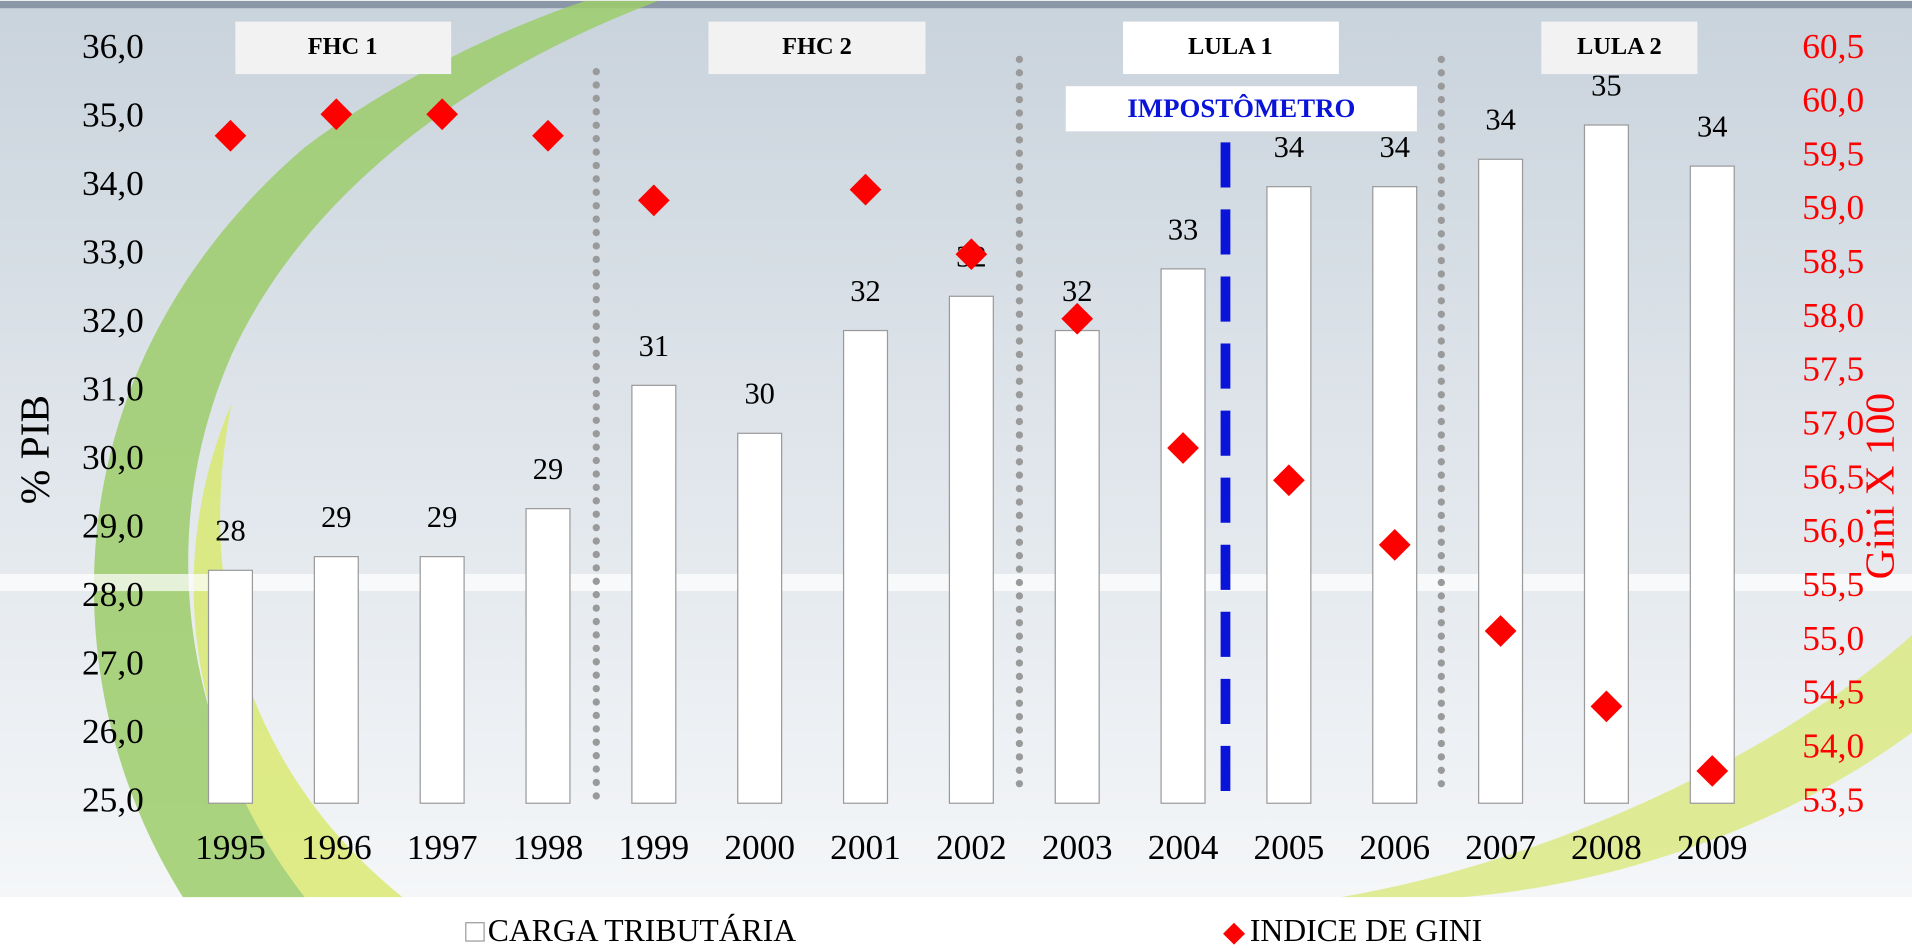 The image size is (1912, 948). I want to click on x-tick-label: 2001, so click(865, 847).